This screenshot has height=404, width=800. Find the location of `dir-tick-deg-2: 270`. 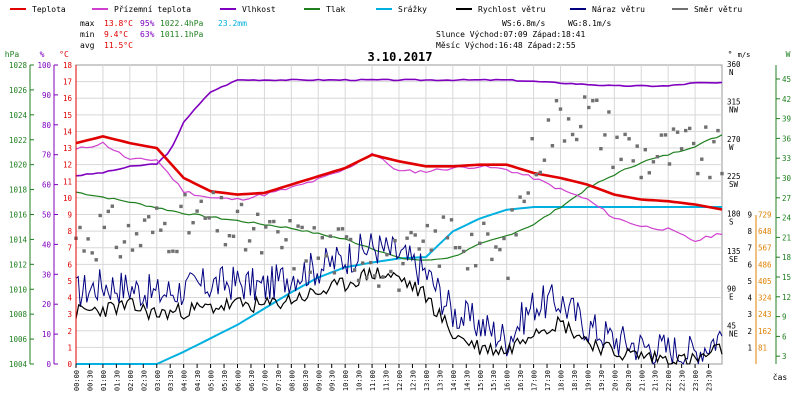

dir-tick-deg-2: 270 is located at coordinates (734, 139).